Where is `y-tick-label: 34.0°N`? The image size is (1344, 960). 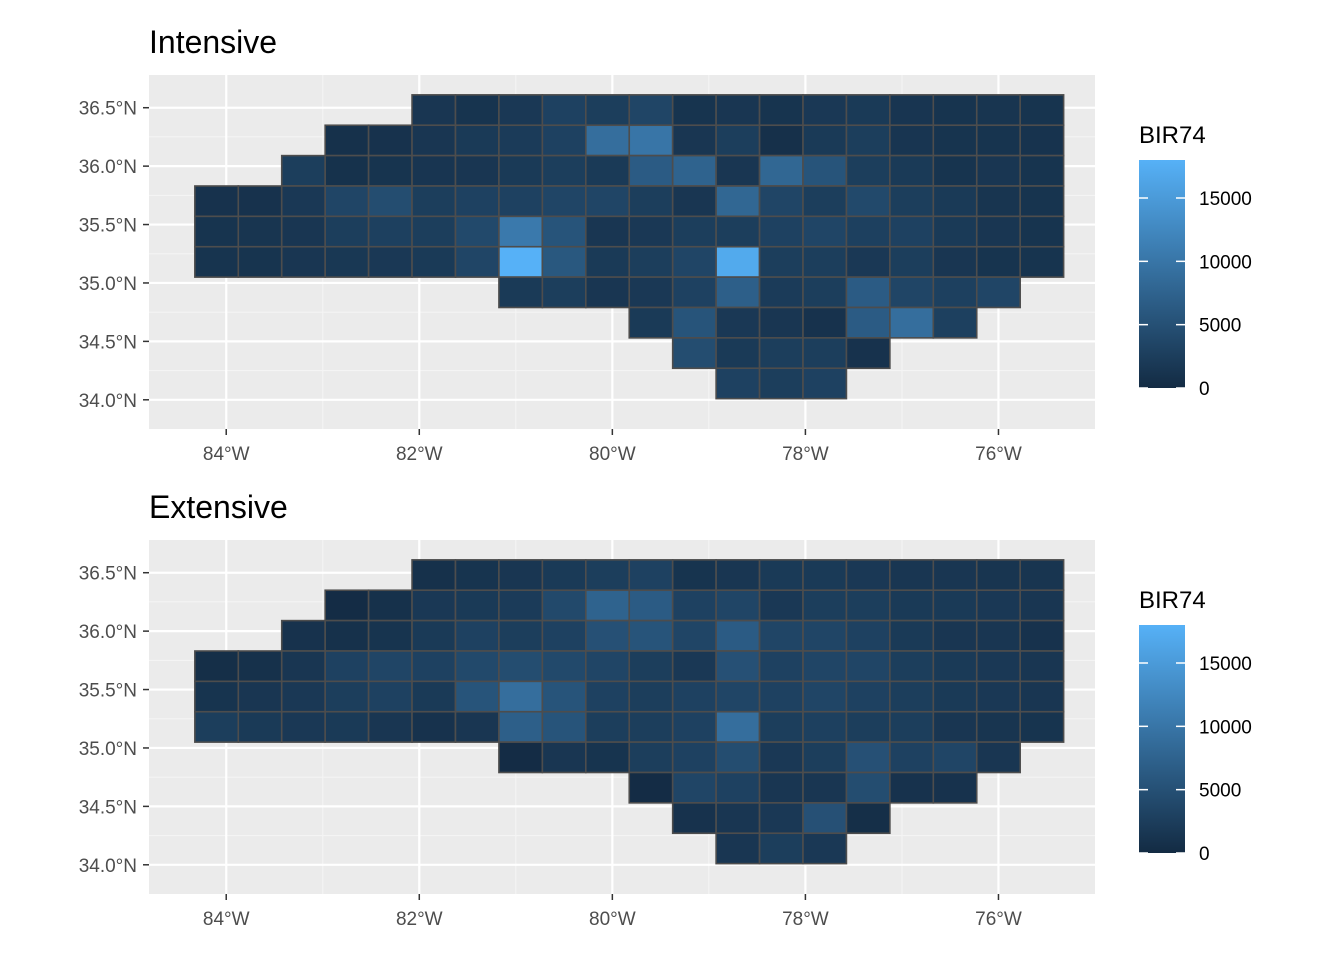 y-tick-label: 34.0°N is located at coordinates (108, 401).